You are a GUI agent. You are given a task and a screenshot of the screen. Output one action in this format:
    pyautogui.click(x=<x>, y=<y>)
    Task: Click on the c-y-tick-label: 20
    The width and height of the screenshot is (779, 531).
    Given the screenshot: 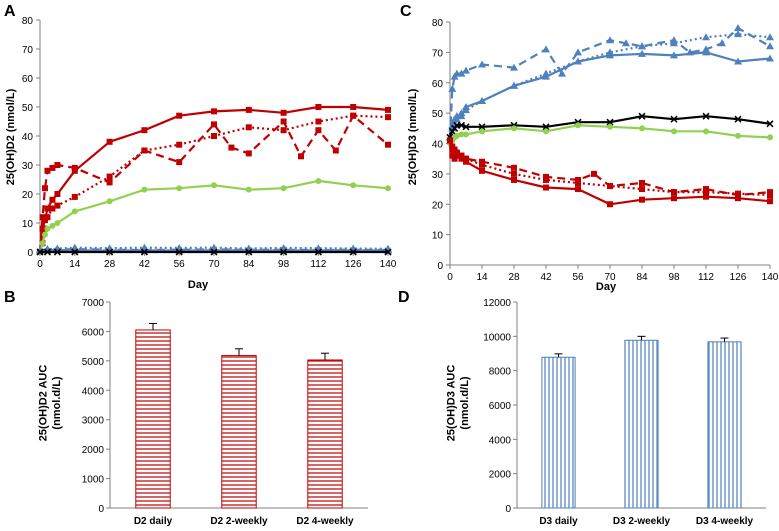 What is the action you would take?
    pyautogui.click(x=438, y=205)
    